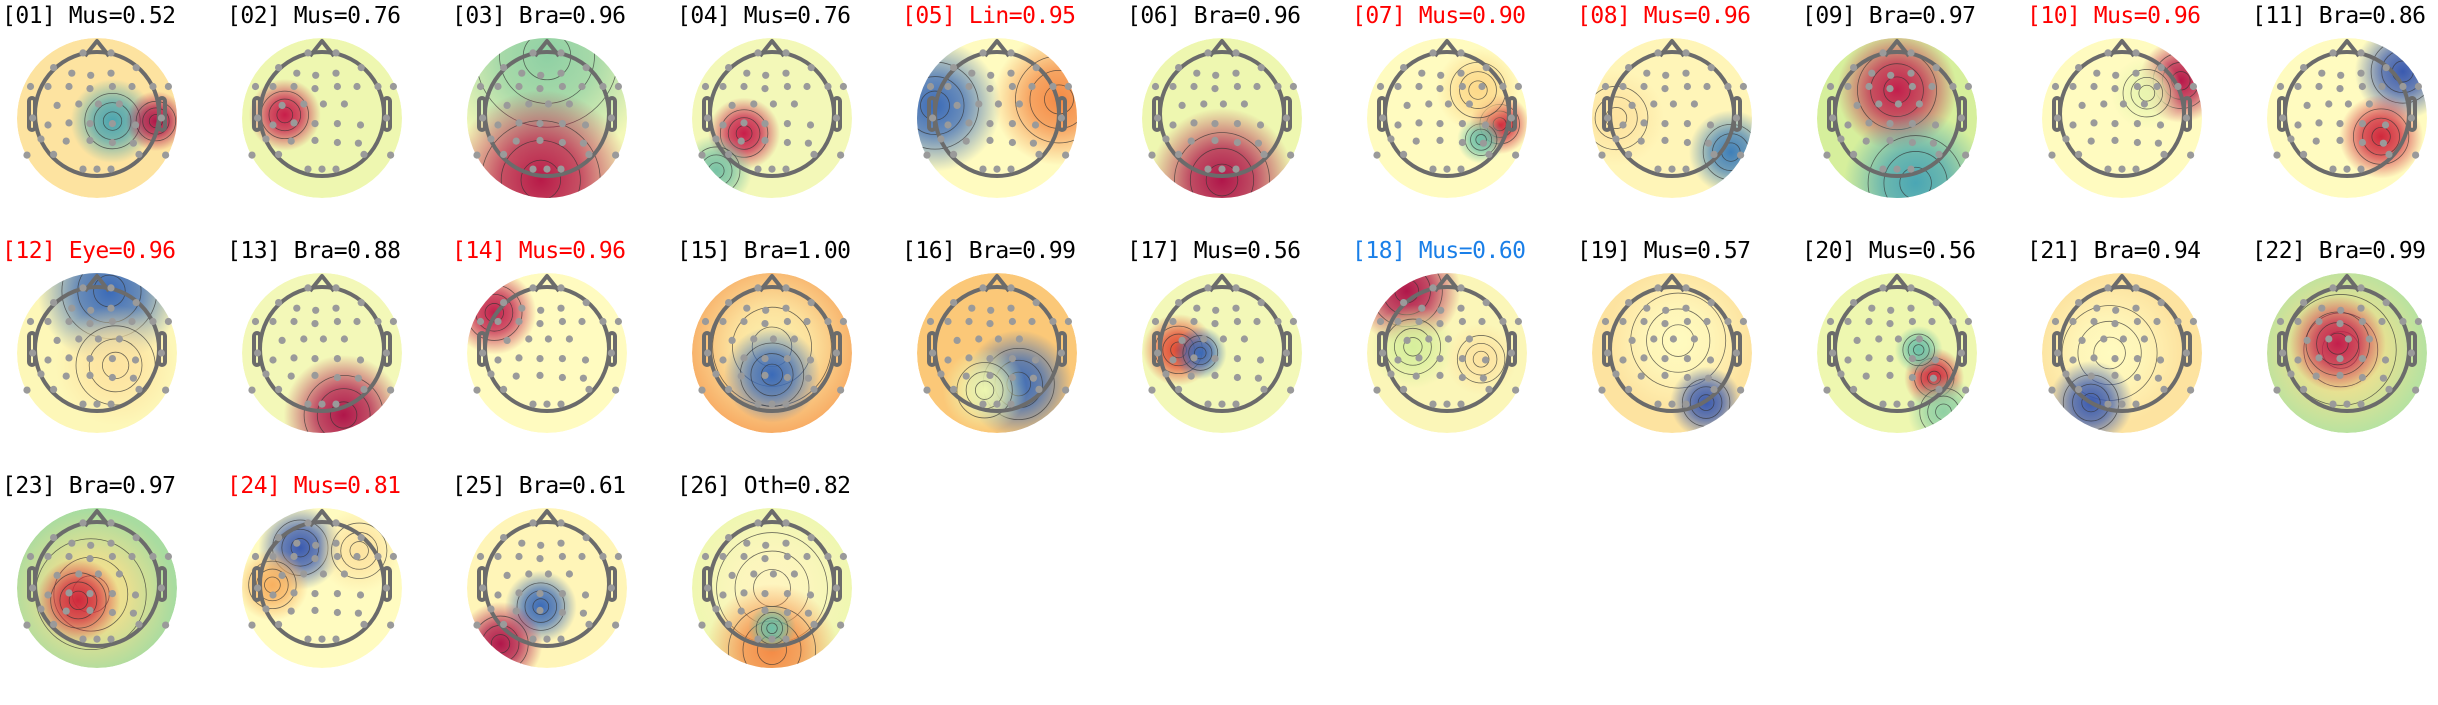 Image resolution: width=2438 pixels, height=705 pixels. What do you see at coordinates (2114, 16) in the screenshot?
I see `component-title: [10] Mus=0.96` at bounding box center [2114, 16].